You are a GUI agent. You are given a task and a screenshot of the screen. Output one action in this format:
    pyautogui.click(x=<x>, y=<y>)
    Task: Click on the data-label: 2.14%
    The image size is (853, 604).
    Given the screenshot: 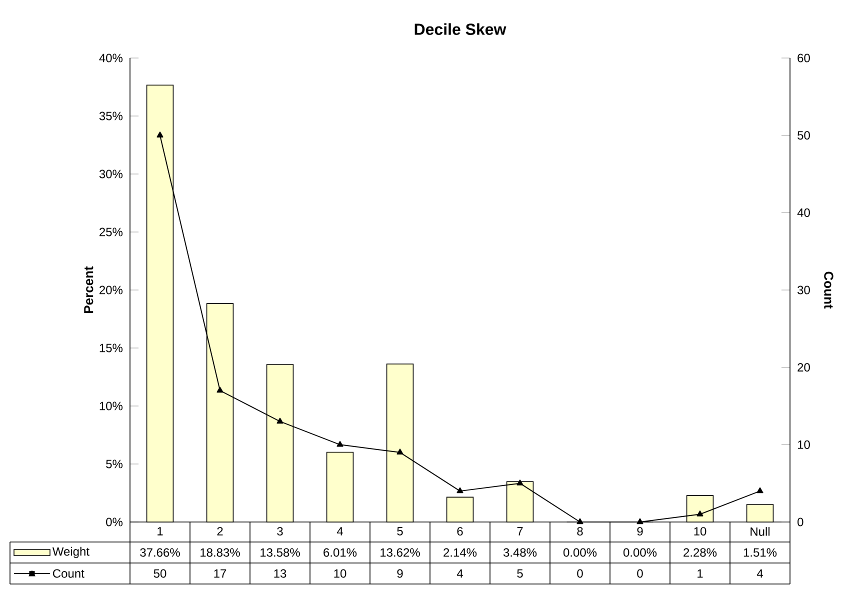 What is the action you would take?
    pyautogui.click(x=460, y=552)
    